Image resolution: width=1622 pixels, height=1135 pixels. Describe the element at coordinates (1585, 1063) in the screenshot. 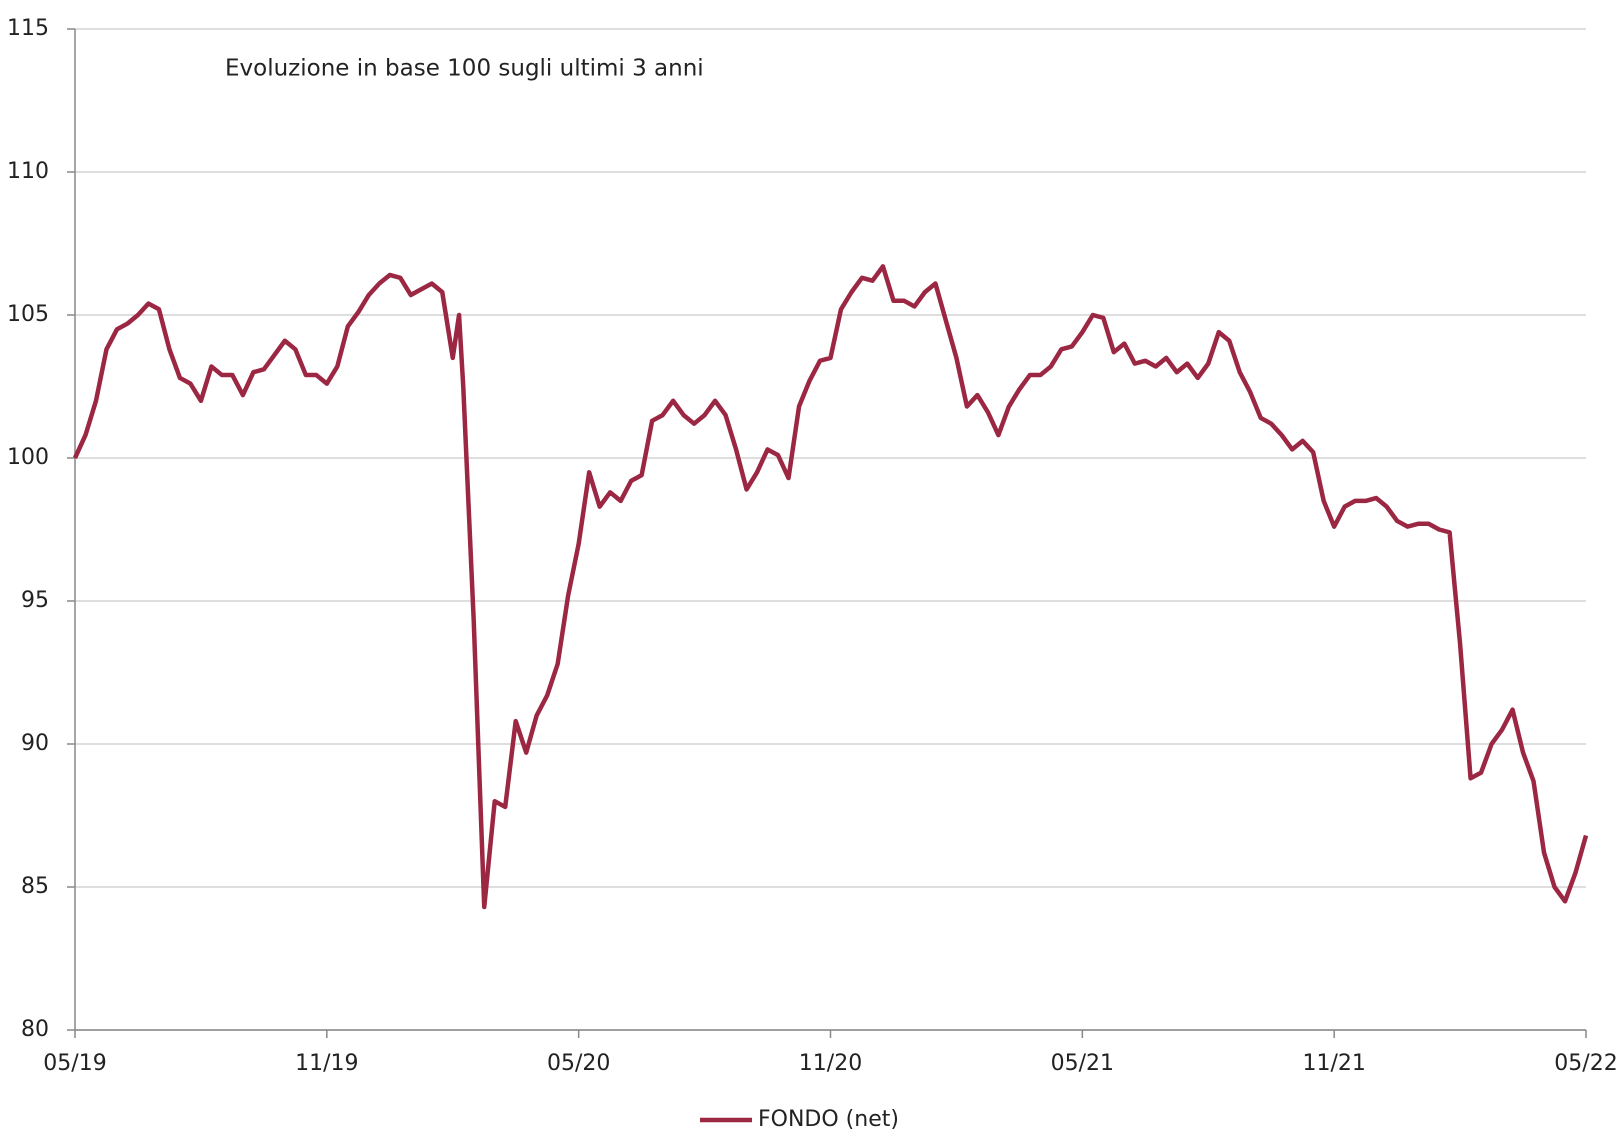

I see `x-tick-label: 05/22` at that location.